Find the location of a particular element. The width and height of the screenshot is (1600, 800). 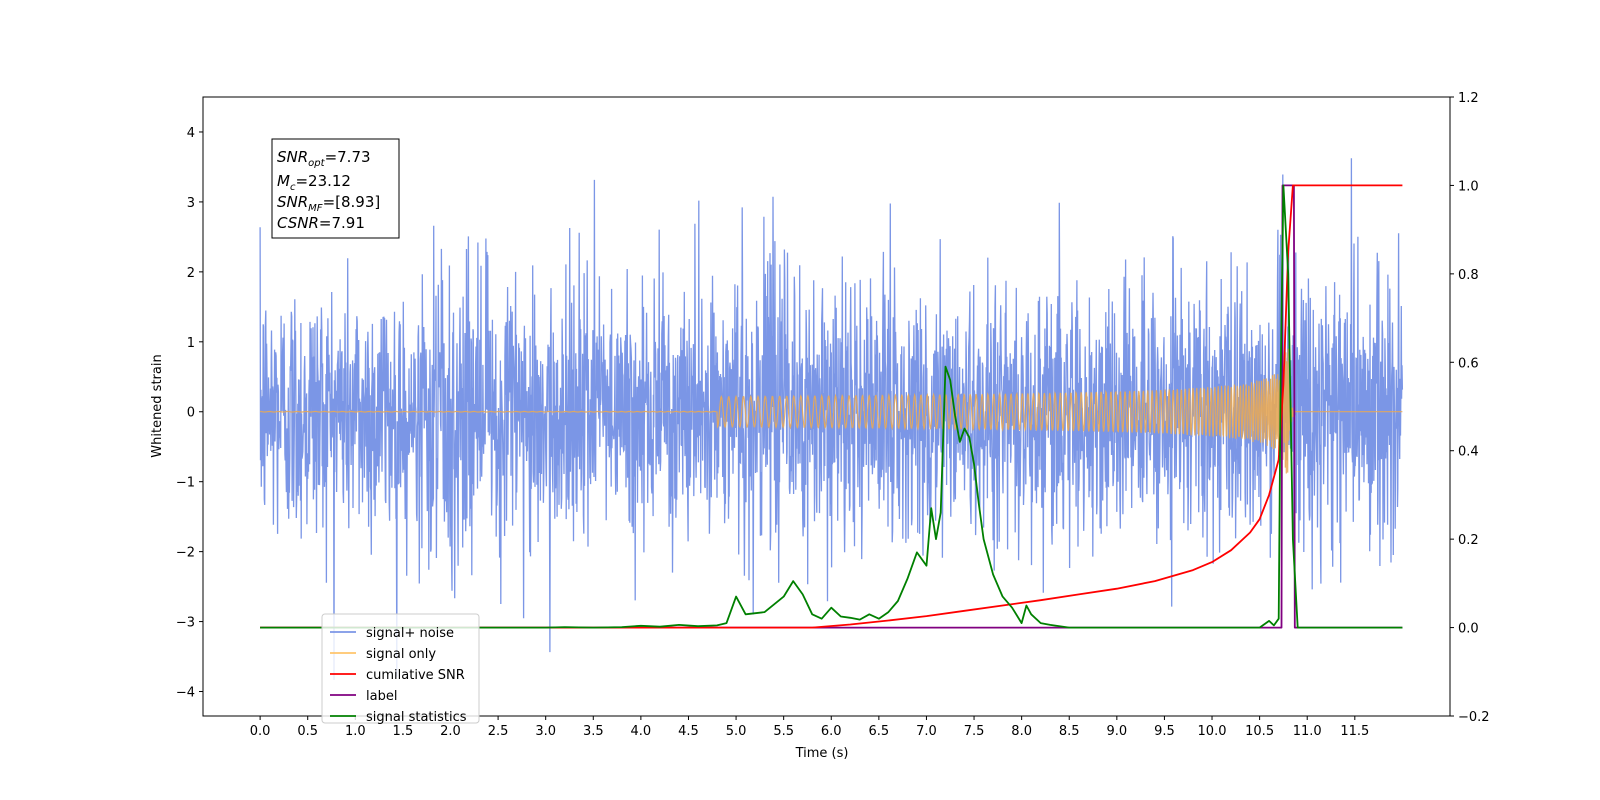

x-tick-label: 0.0 is located at coordinates (260, 731).